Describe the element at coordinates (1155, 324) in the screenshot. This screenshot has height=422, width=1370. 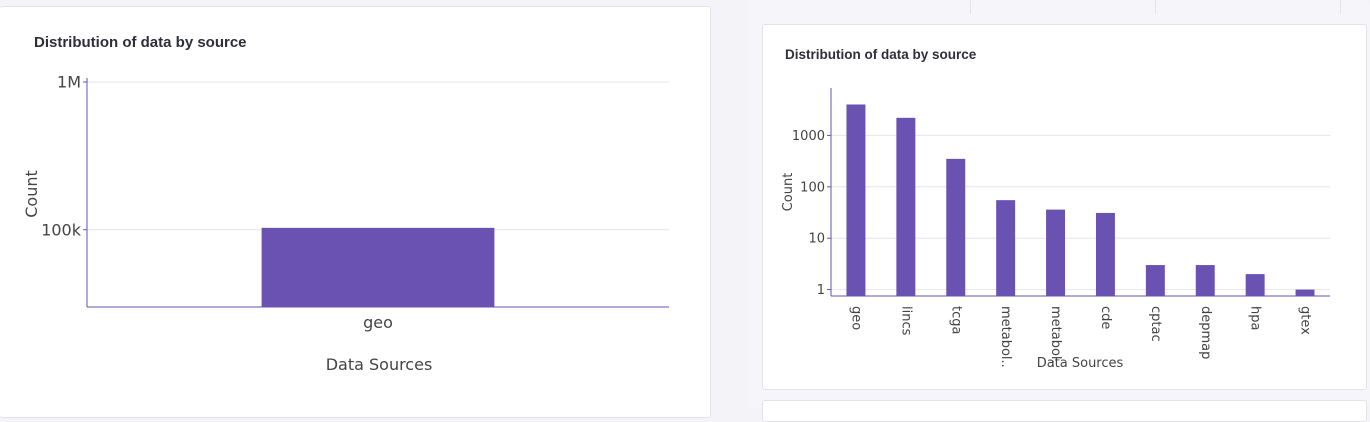
I see `x-tick-label: cptac` at that location.